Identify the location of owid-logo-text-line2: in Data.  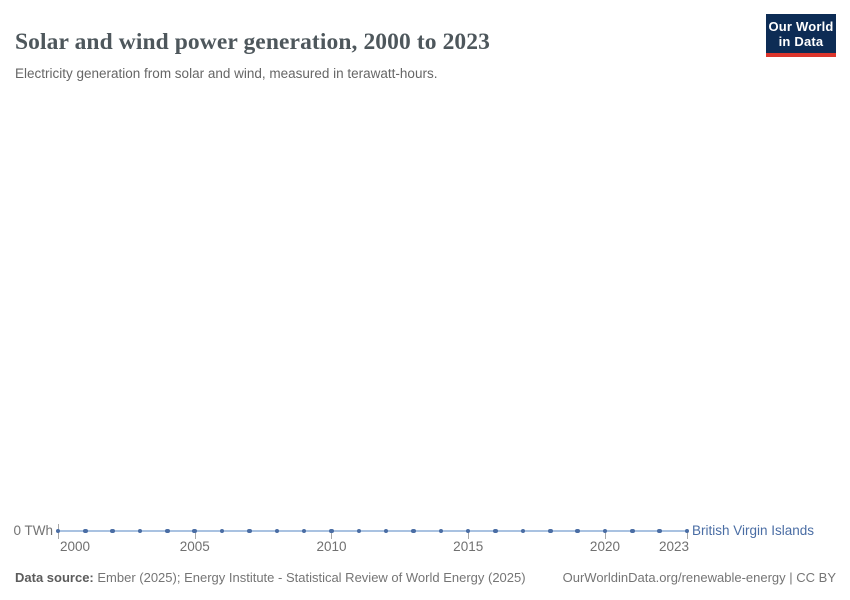
(801, 41).